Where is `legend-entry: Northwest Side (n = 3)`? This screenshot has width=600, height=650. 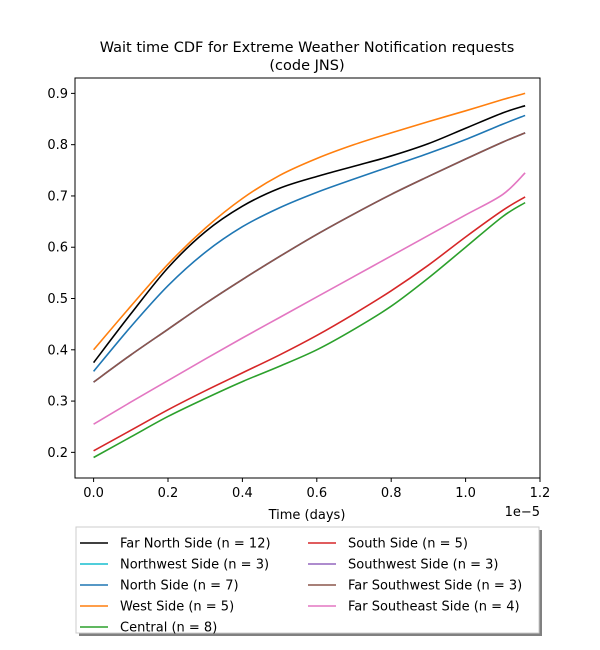 legend-entry: Northwest Side (n = 3) is located at coordinates (174, 565).